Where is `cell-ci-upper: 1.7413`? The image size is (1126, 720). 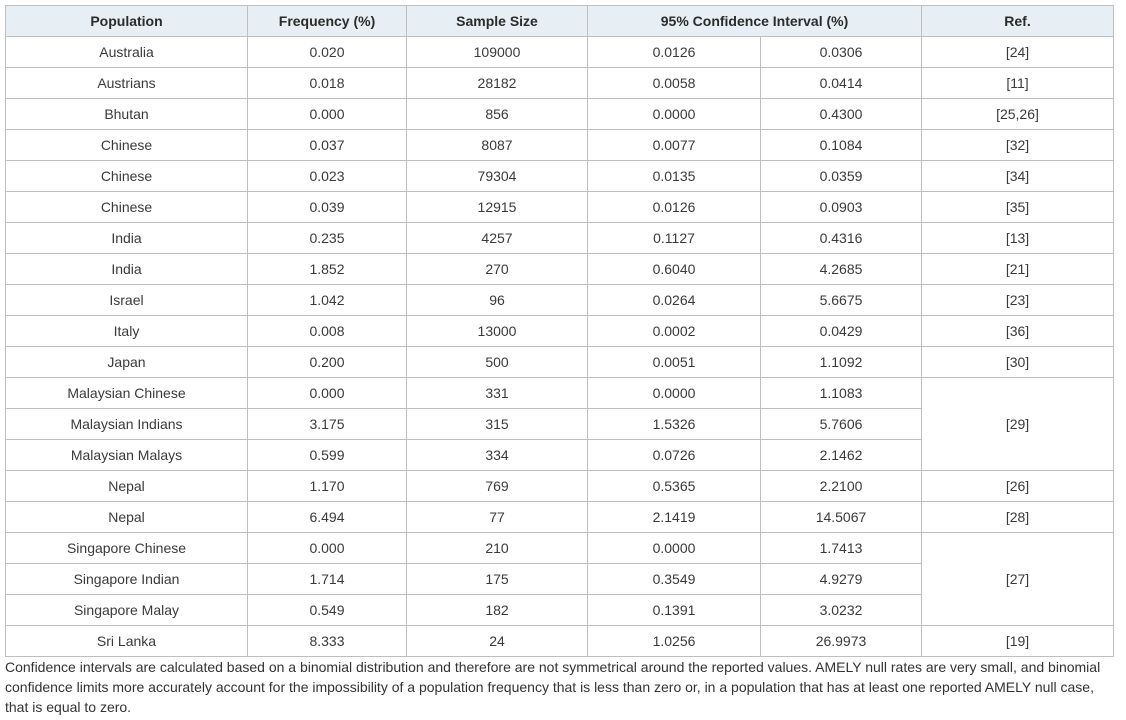 cell-ci-upper: 1.7413 is located at coordinates (841, 548).